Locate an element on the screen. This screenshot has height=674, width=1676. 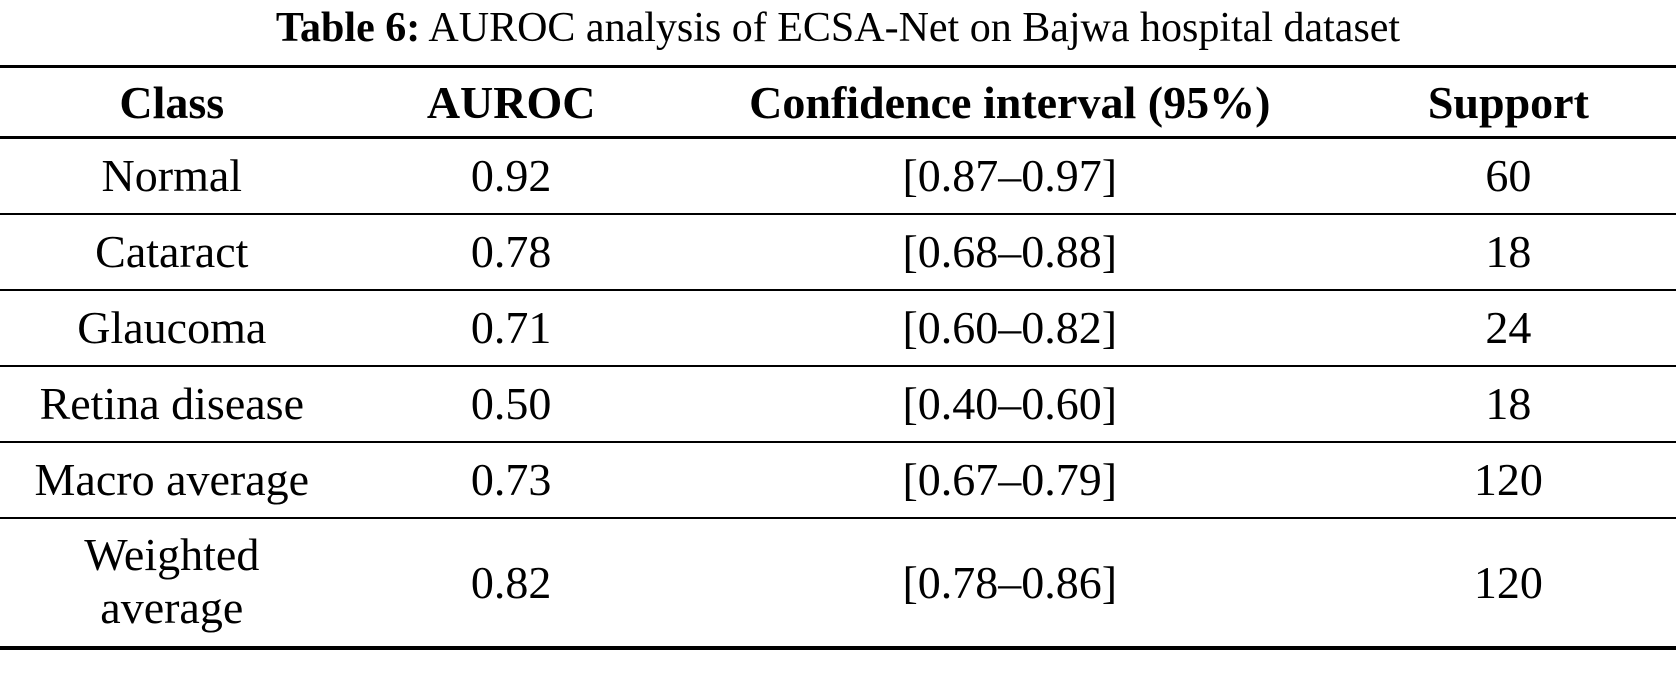
cell-class: Glaucoma is located at coordinates (172, 327).